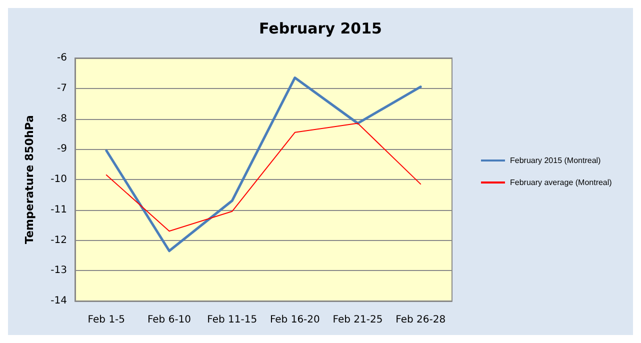  What do you see at coordinates (58, 270) in the screenshot?
I see `y-tick-label: -13` at bounding box center [58, 270].